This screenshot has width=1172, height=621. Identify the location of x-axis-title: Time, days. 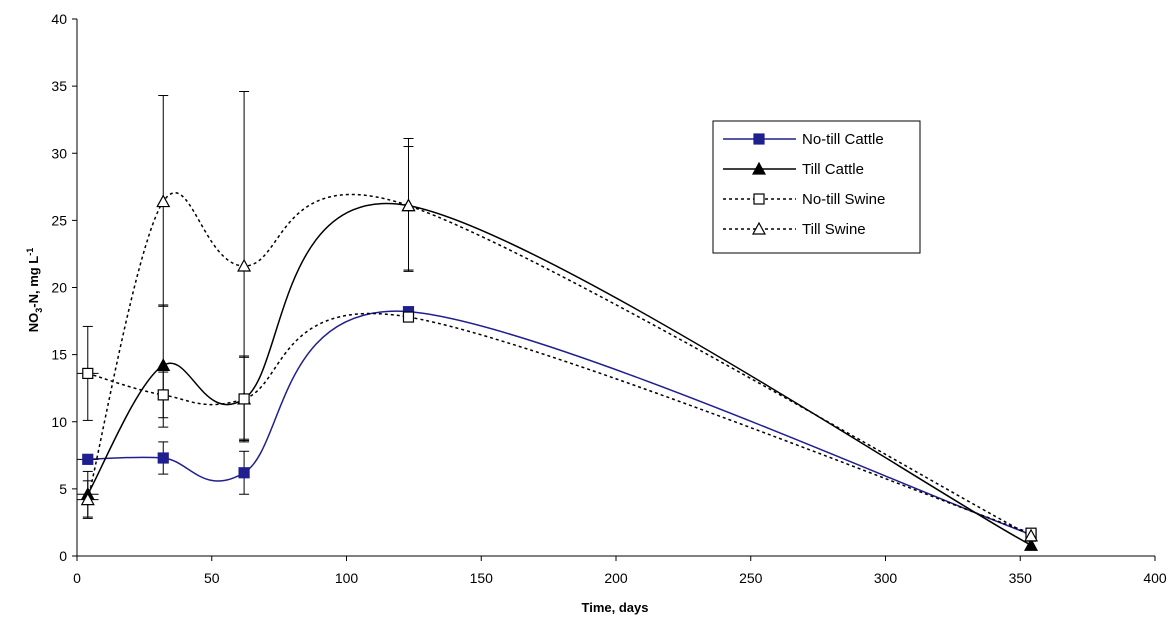
(615, 607).